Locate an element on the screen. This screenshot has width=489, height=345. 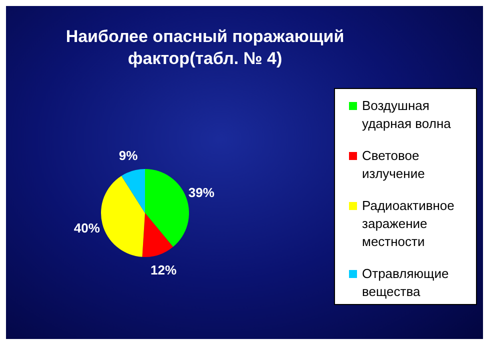
data-label: 12% is located at coordinates (163, 270).